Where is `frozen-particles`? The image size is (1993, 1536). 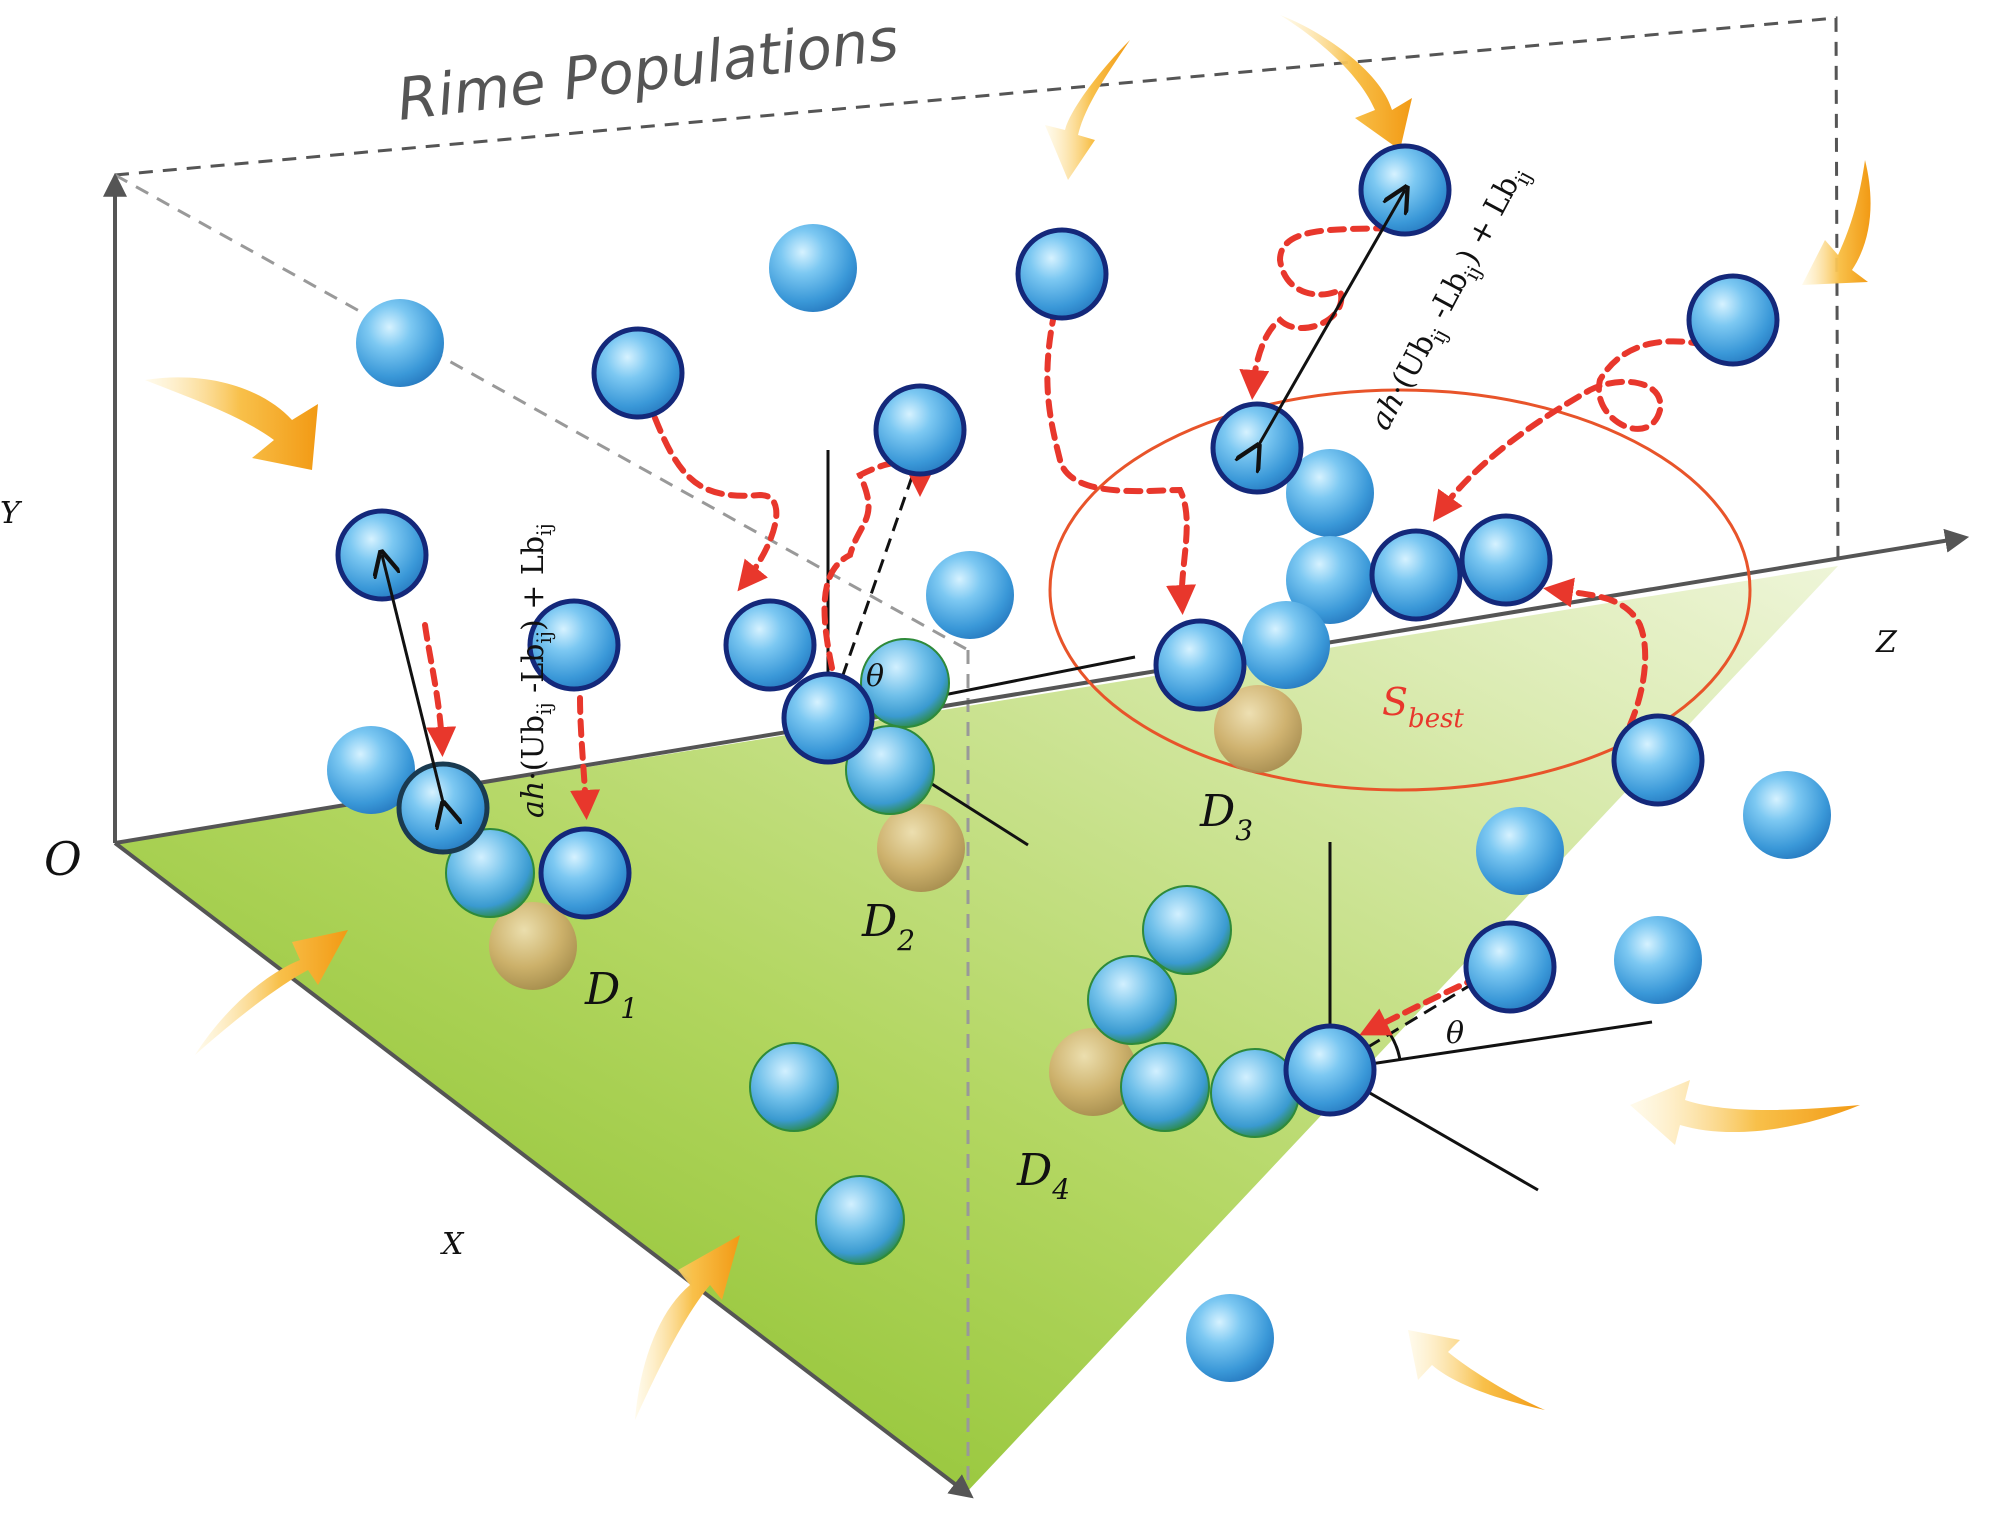 frozen-particles is located at coordinates (895, 900).